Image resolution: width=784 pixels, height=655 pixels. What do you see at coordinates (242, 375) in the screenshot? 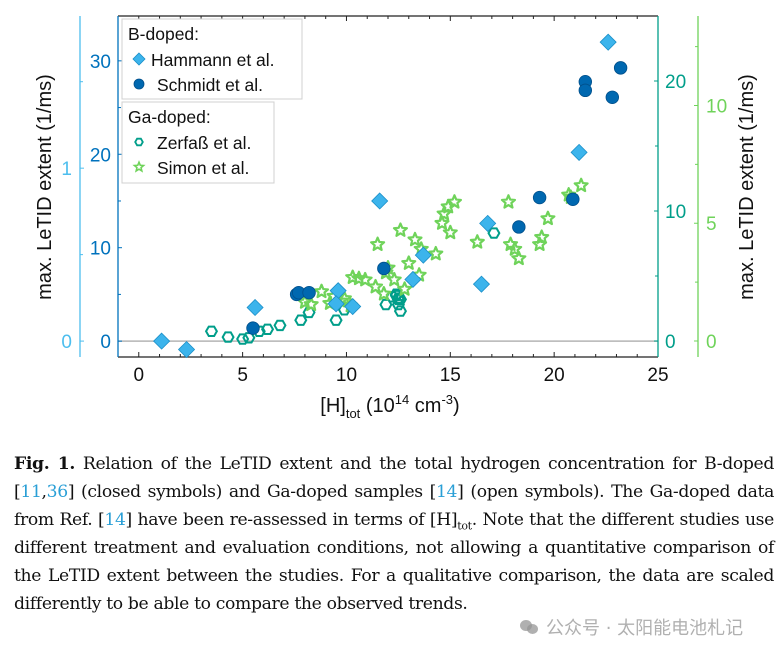
I see `x-tick-label: 5` at bounding box center [242, 375].